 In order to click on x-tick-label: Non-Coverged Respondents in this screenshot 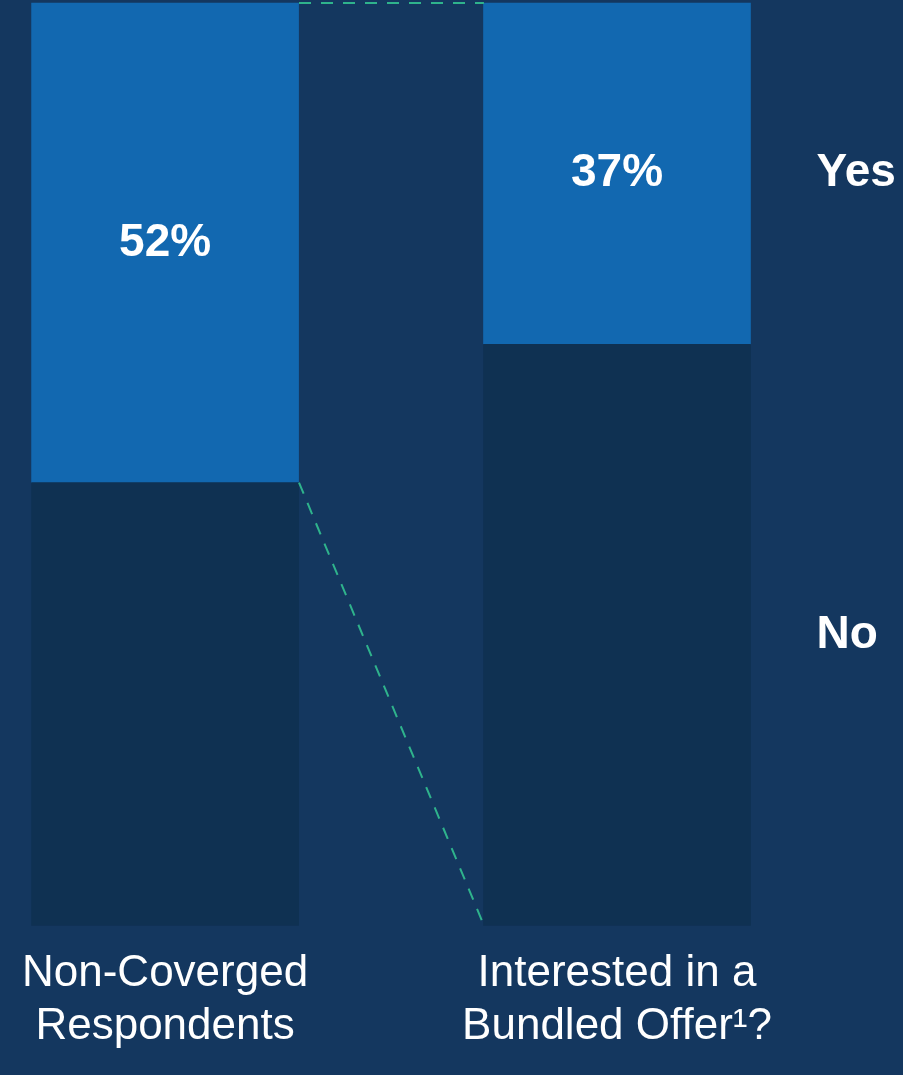, I will do `click(165, 996)`.